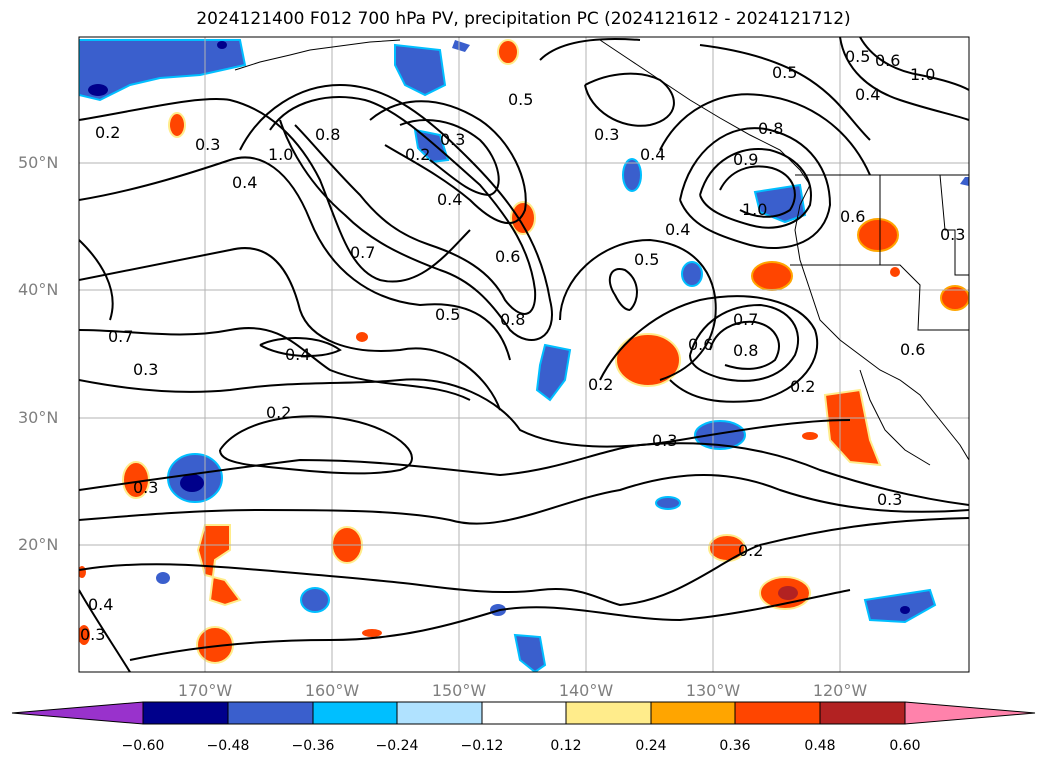  What do you see at coordinates (566, 746) in the screenshot?
I see `colorbar-tick: 0.12` at bounding box center [566, 746].